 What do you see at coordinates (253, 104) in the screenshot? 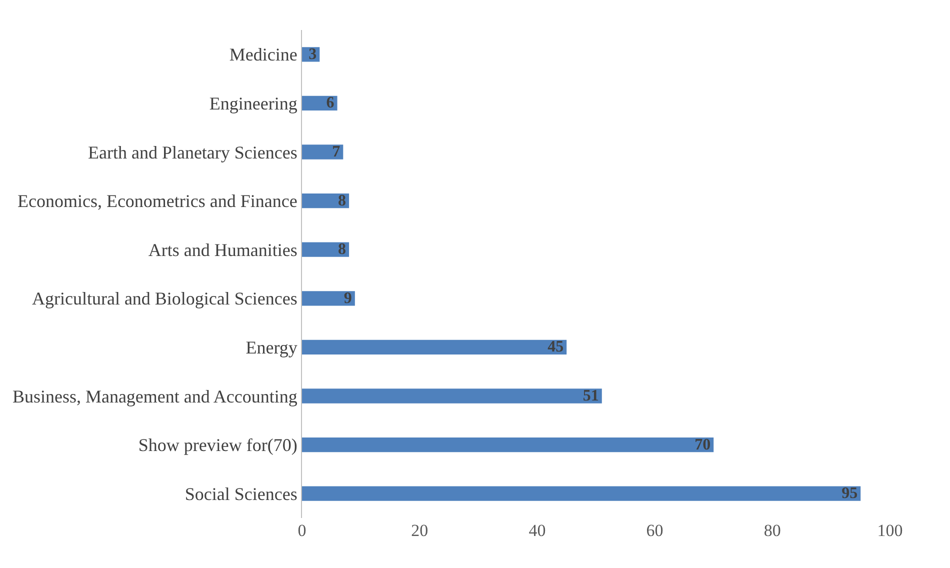
I see `y-tick-label: Engineering` at bounding box center [253, 104].